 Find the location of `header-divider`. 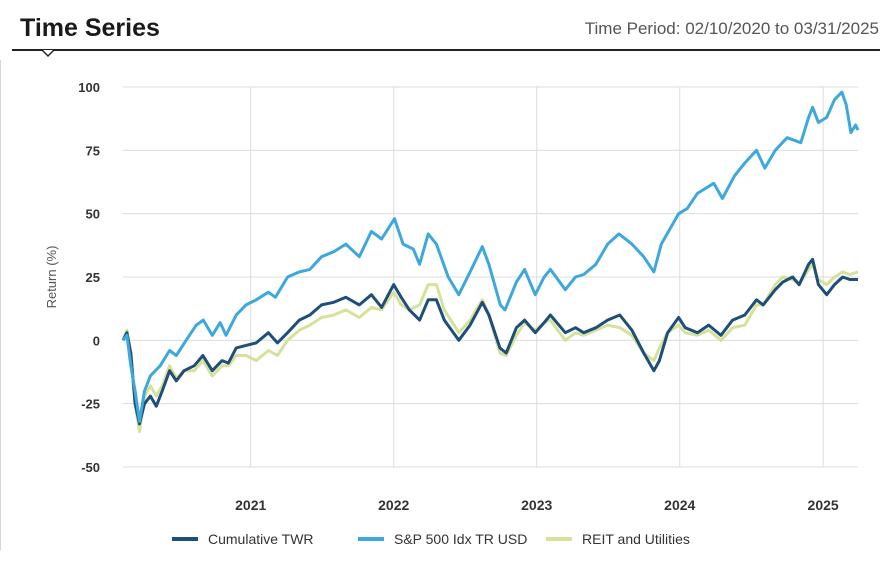

header-divider is located at coordinates (446, 50).